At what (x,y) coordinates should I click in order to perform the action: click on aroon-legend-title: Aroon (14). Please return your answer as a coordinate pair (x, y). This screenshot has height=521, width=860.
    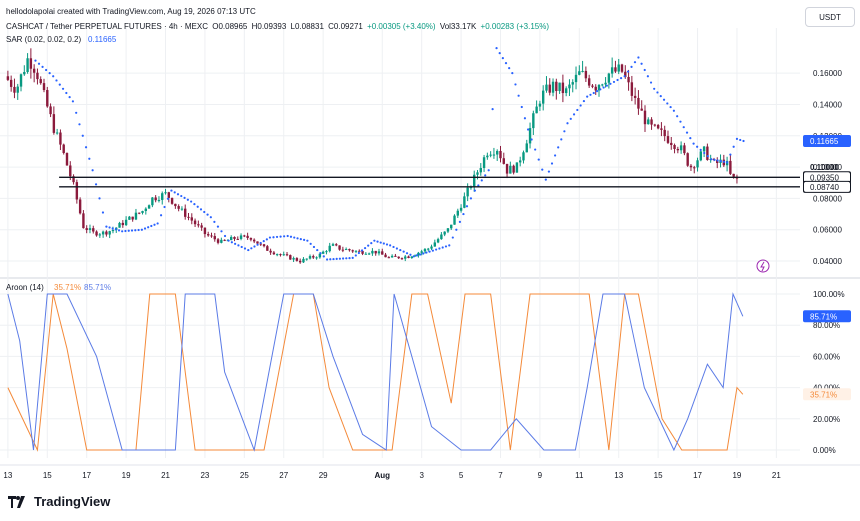
    Looking at the image, I should click on (25, 287).